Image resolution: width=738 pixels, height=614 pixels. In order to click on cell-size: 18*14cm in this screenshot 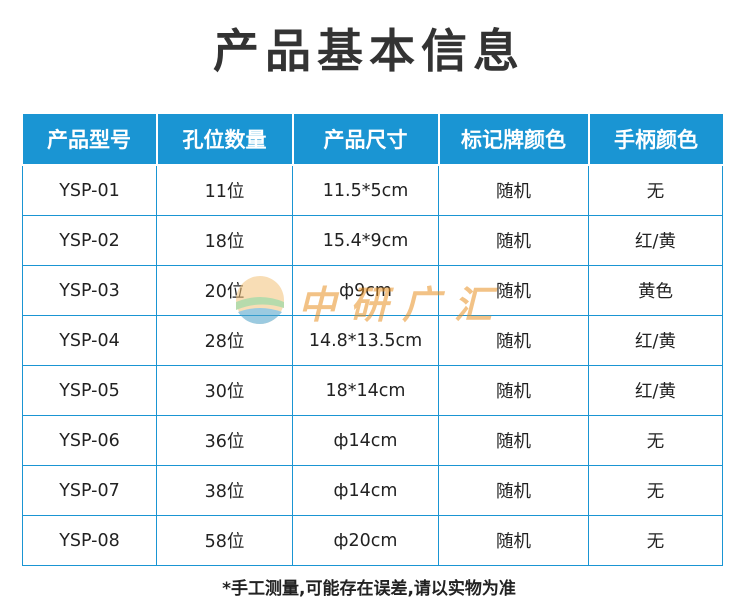, I will do `click(365, 390)`.